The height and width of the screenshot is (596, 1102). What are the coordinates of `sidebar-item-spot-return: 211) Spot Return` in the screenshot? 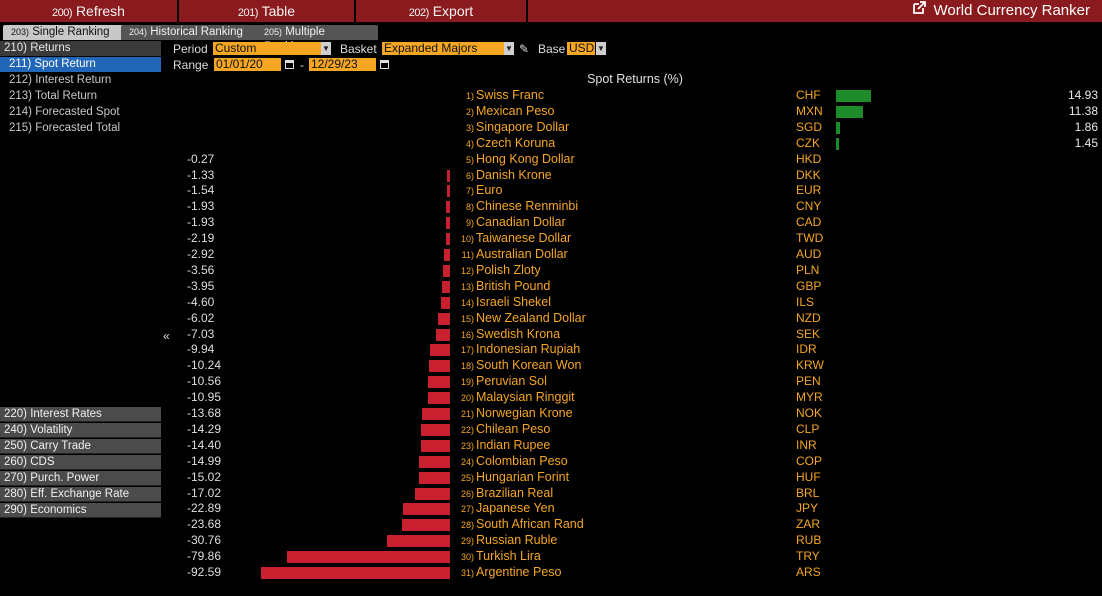 It's located at (80, 64).